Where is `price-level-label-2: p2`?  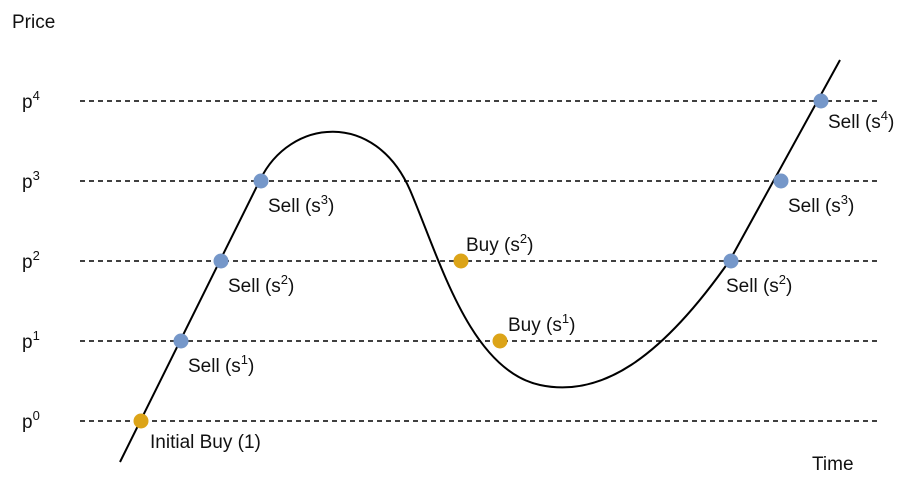 price-level-label-2: p2 is located at coordinates (31, 260).